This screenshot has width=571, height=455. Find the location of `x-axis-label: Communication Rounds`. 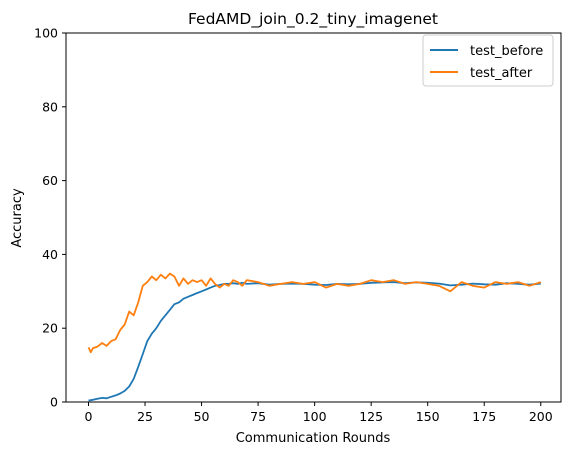

x-axis-label: Communication Rounds is located at coordinates (313, 438).